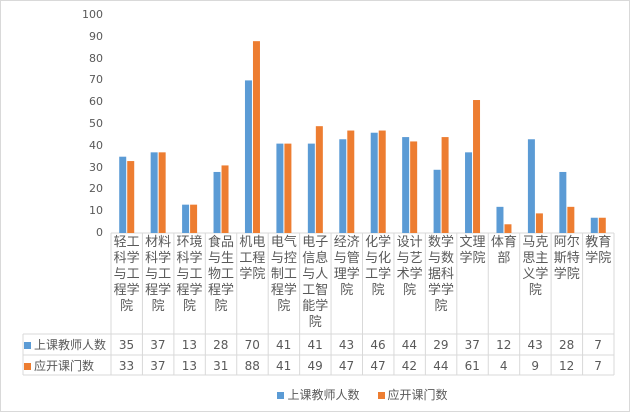  What do you see at coordinates (92, 14) in the screenshot?
I see `y-tick-label: 100` at bounding box center [92, 14].